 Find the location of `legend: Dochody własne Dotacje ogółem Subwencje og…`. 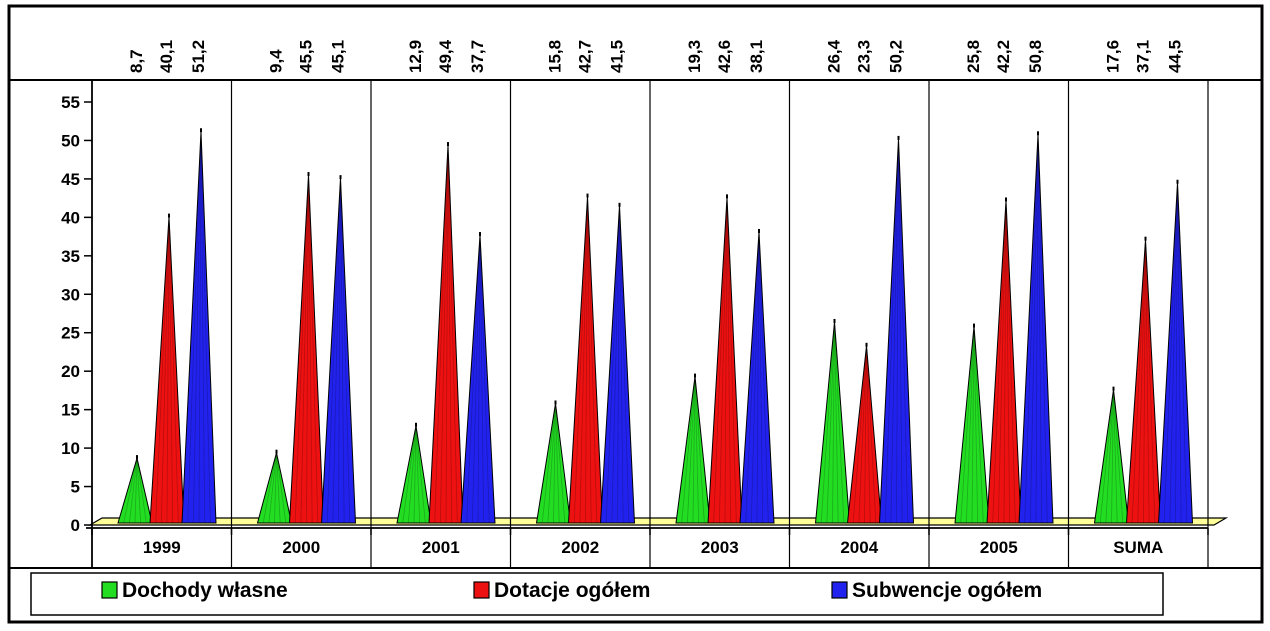

legend: Dochody własne Dotacje ogółem Subwencje og… is located at coordinates (597, 594).